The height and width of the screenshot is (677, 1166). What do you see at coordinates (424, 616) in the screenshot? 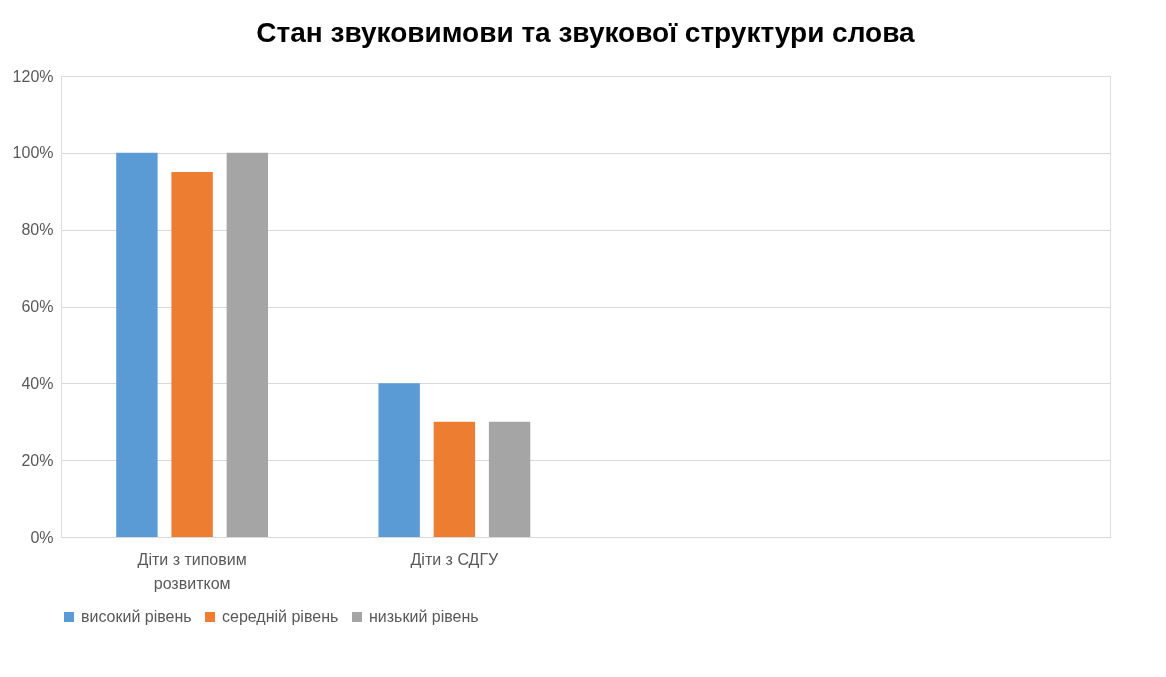
I see `legend-label: низький рівень` at bounding box center [424, 616].